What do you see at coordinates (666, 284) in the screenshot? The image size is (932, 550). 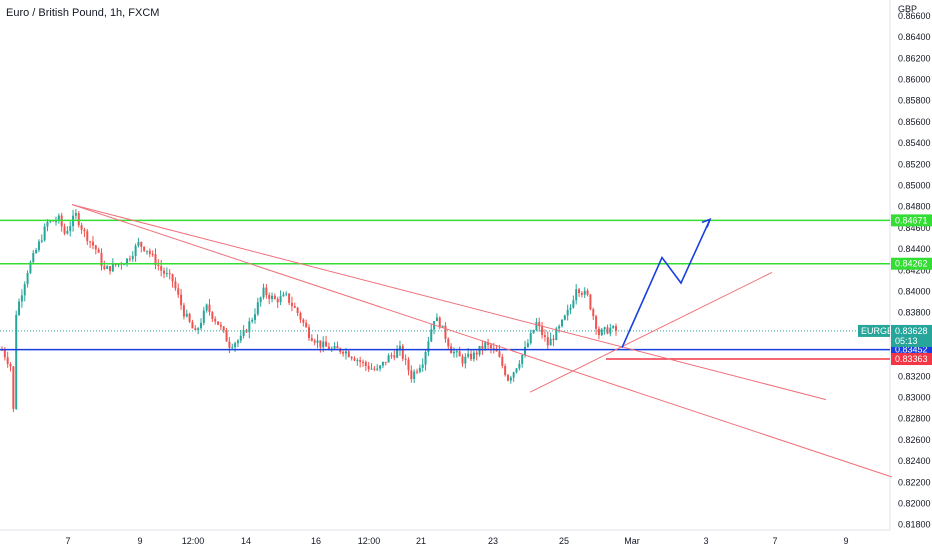 I see `projection-path` at bounding box center [666, 284].